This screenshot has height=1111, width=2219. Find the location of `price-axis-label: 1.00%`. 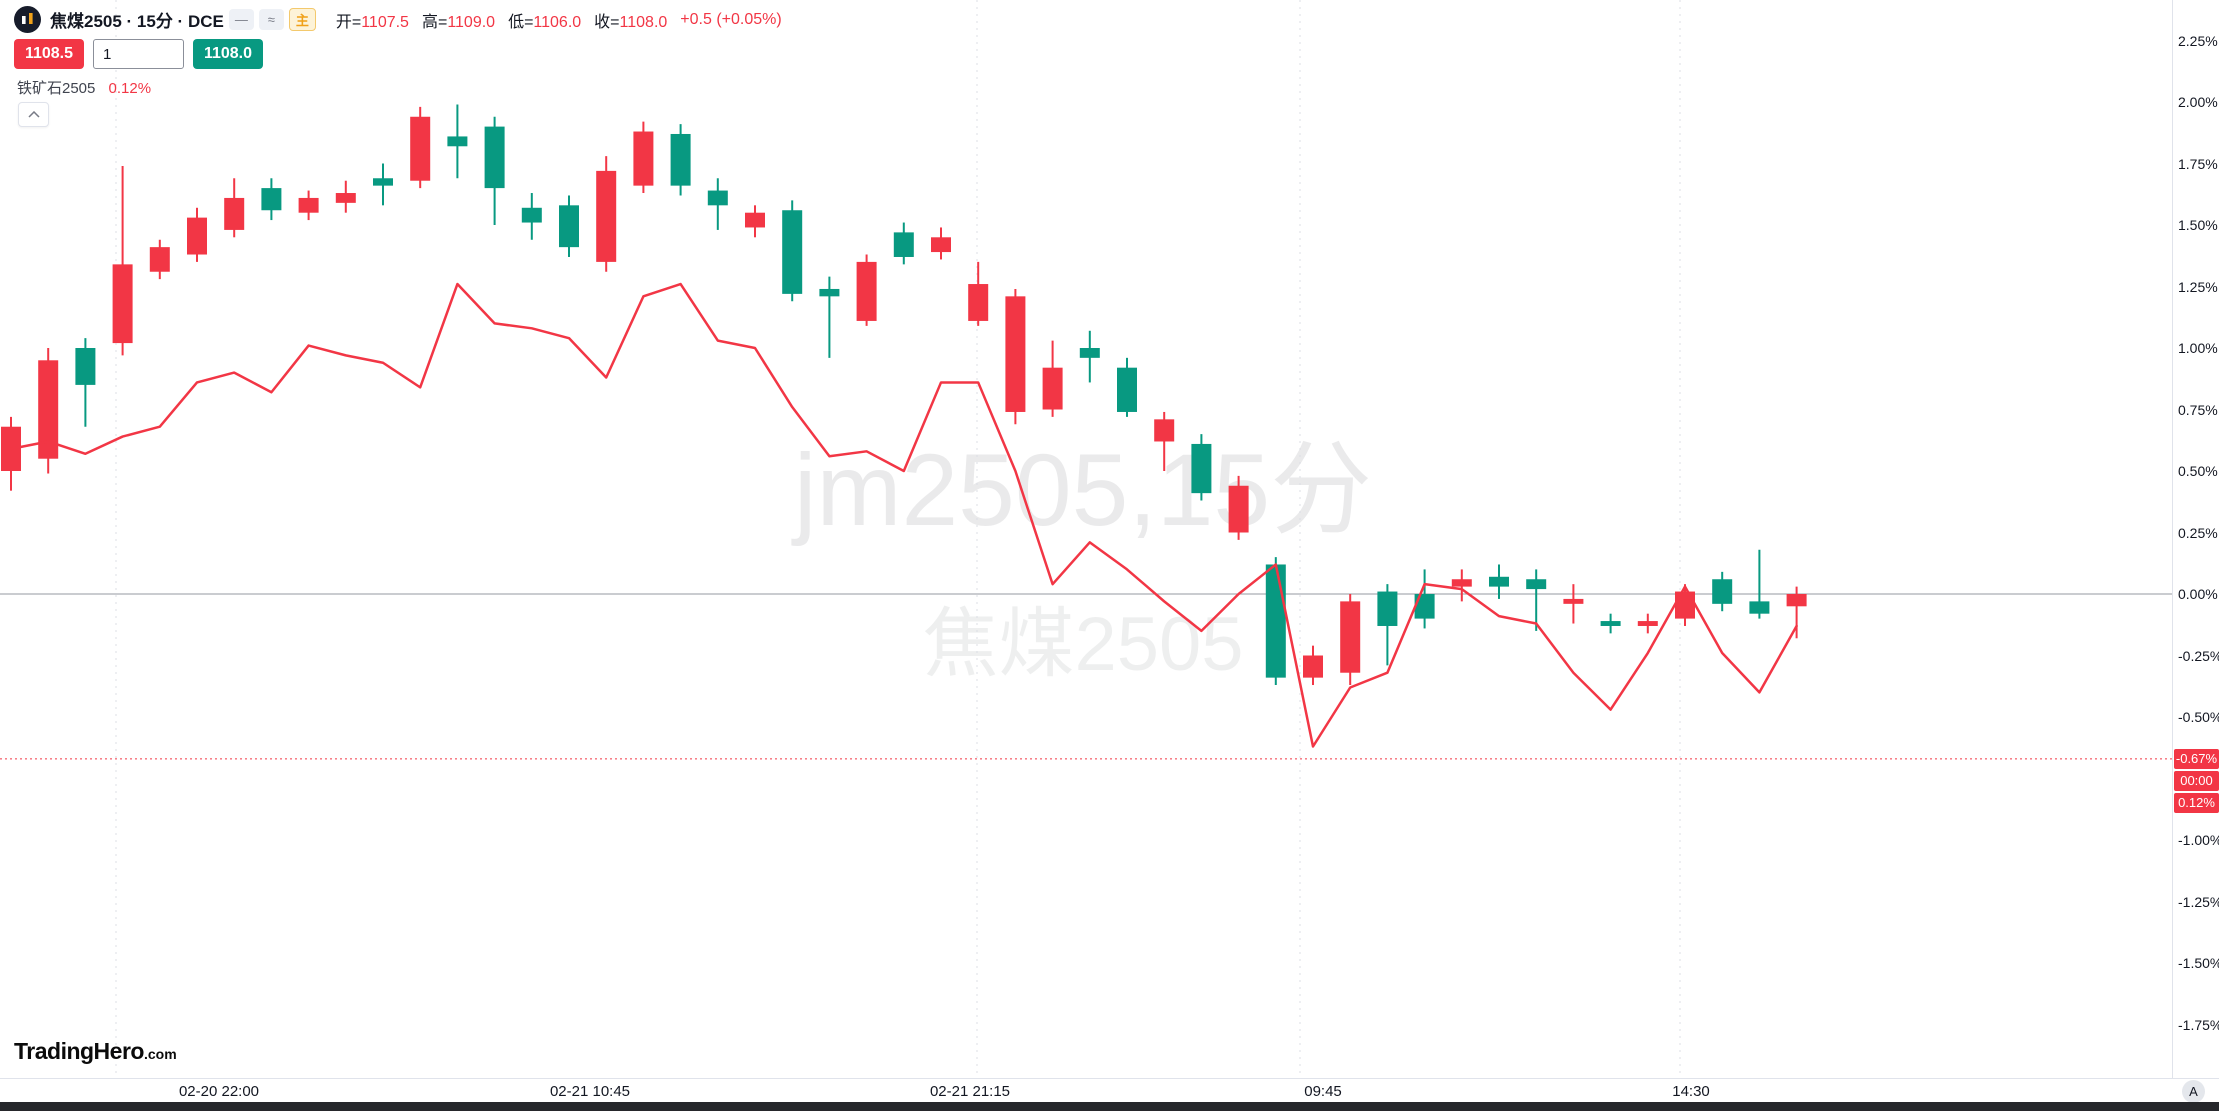

price-axis-label: 1.00% is located at coordinates (2198, 348).